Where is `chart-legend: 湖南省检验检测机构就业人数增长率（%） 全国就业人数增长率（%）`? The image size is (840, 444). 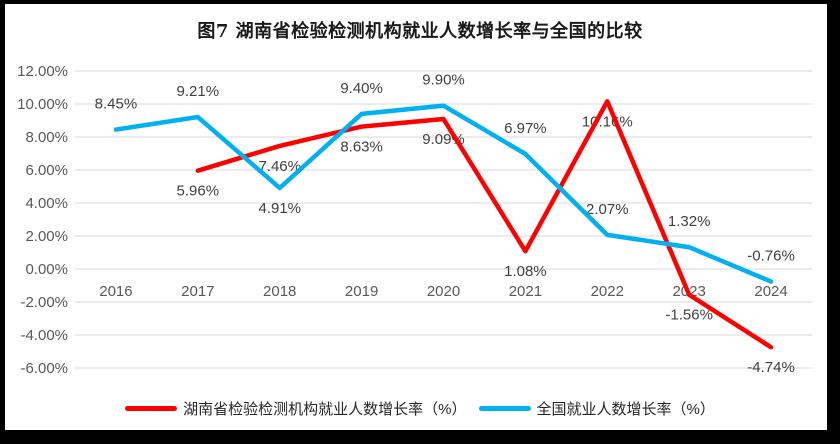 chart-legend: 湖南省检验检测机构就业人数增长率（%） 全国就业人数增长率（%） is located at coordinates (420, 408).